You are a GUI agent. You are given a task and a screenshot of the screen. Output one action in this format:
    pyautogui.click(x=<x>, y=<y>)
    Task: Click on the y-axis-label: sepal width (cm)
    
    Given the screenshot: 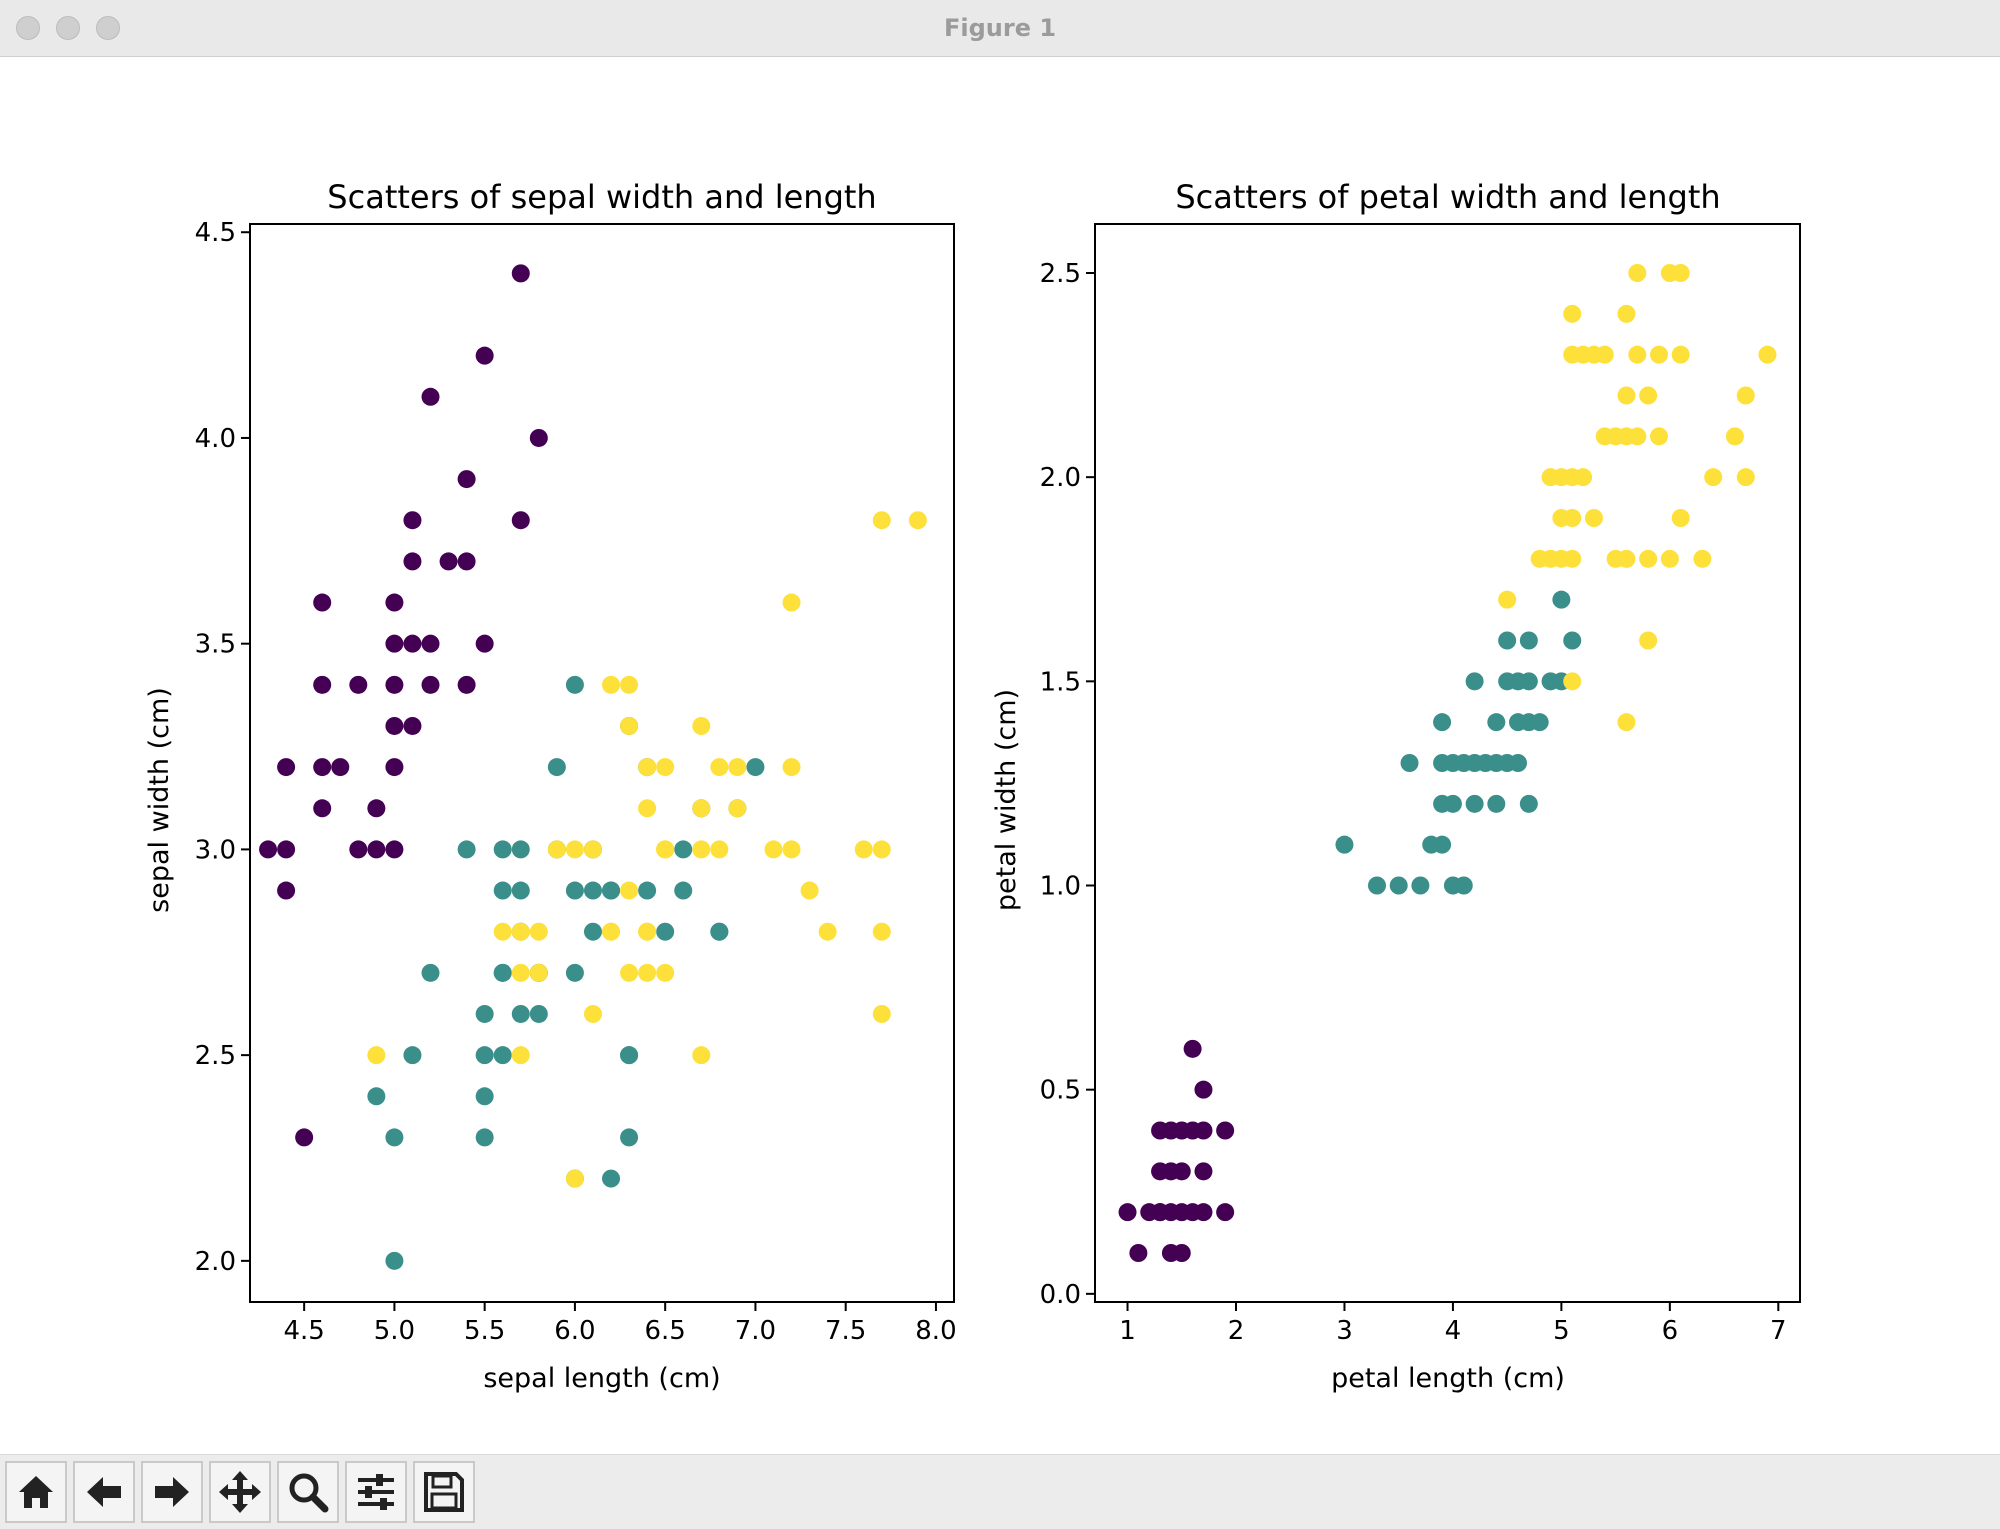 What is the action you would take?
    pyautogui.click(x=159, y=800)
    